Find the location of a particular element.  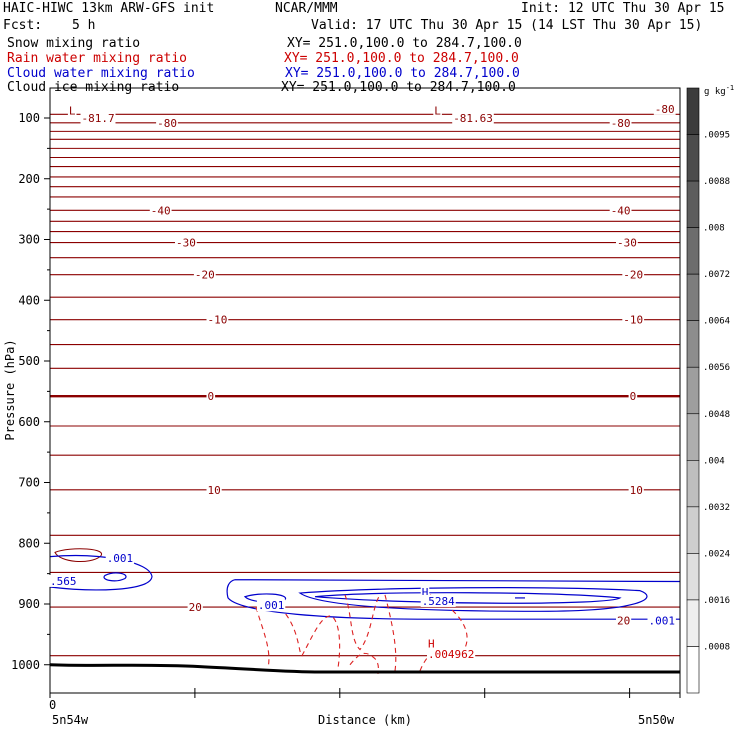

colorbar-tick-label: .0032 is located at coordinates (716, 508).